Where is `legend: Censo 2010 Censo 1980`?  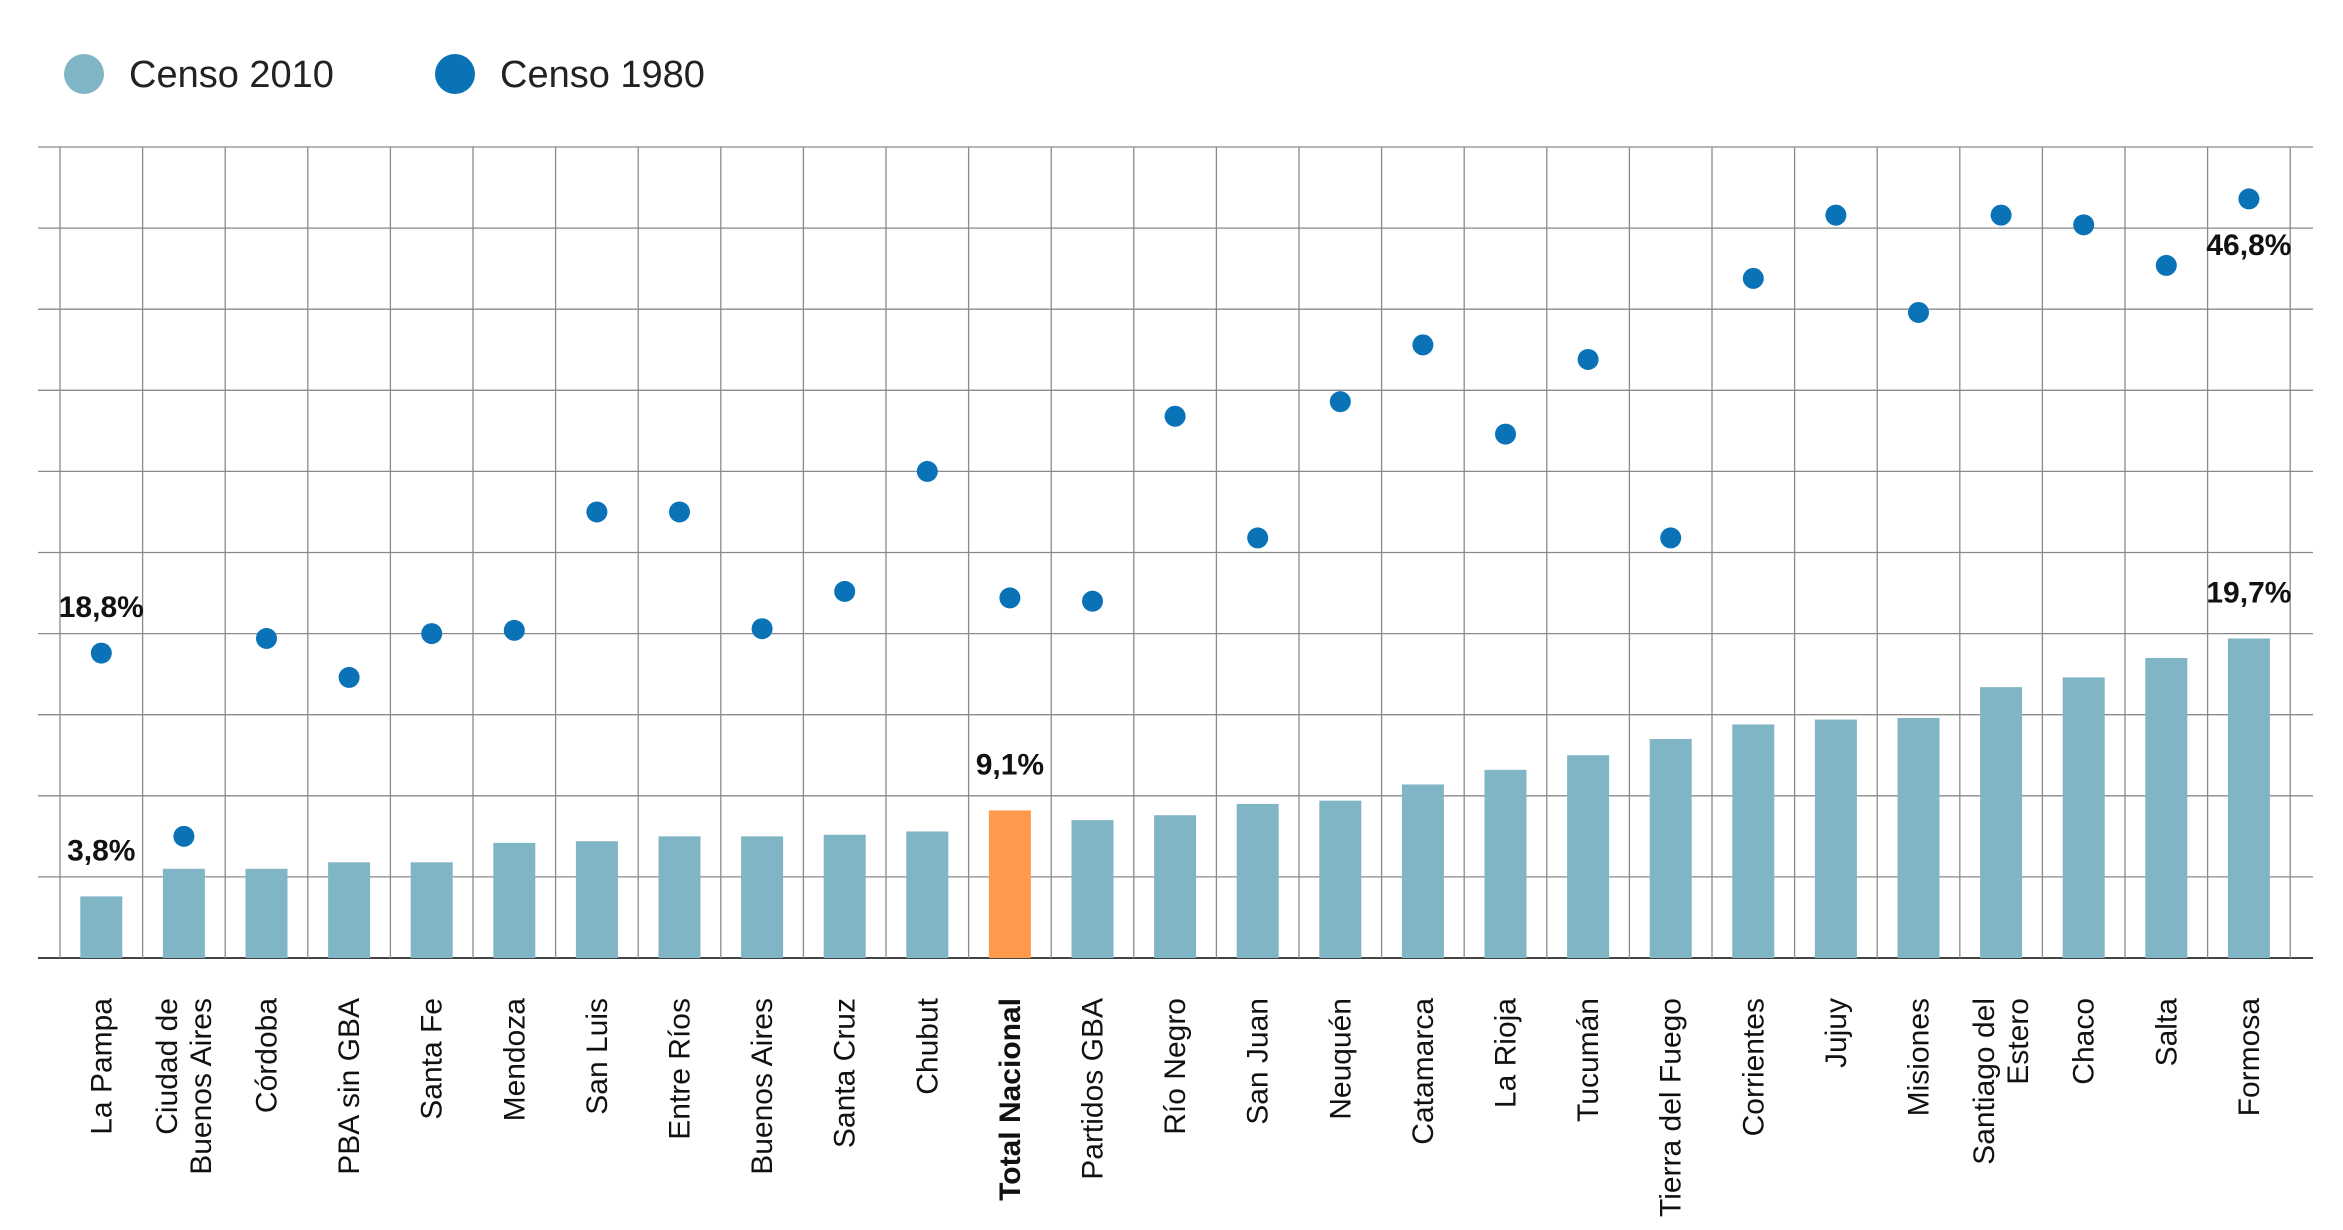
legend: Censo 2010 Censo 1980 is located at coordinates (384, 75).